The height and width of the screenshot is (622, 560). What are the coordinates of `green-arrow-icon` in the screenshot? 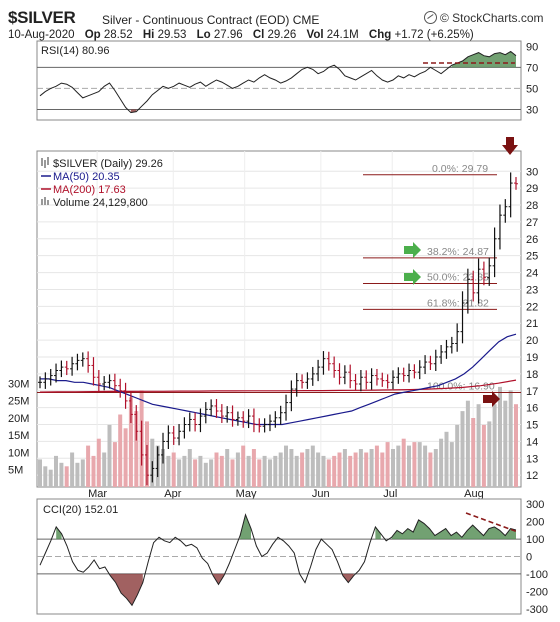 It's located at (412, 277).